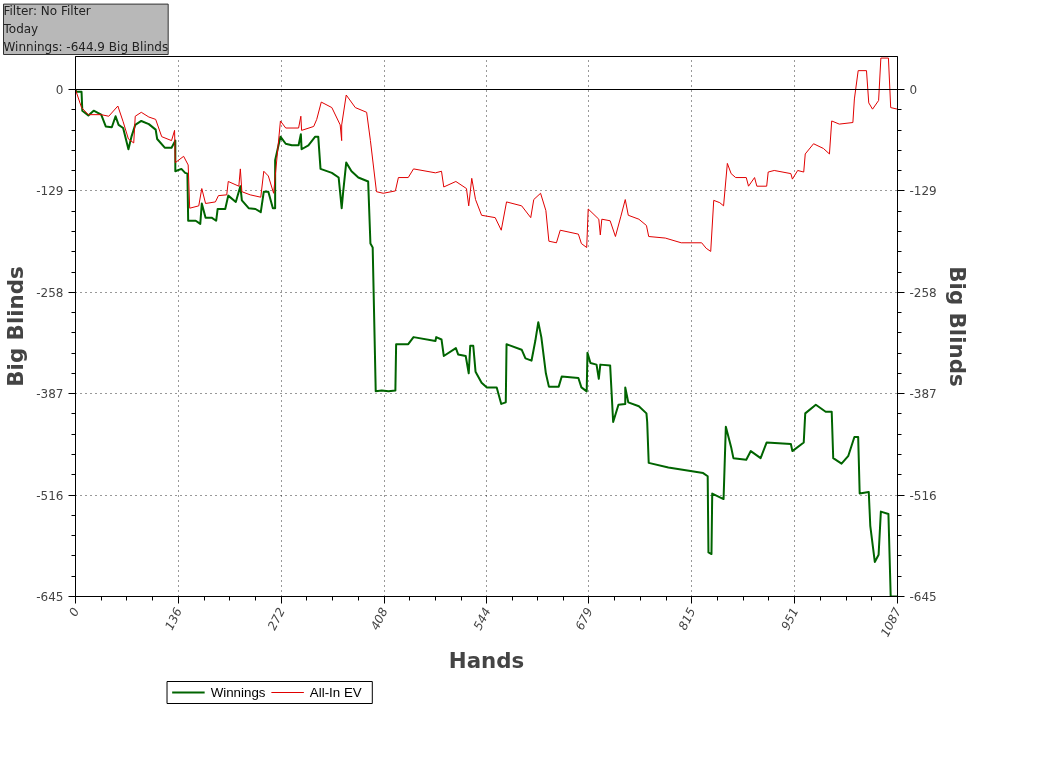  What do you see at coordinates (923, 292) in the screenshot?
I see `y2-tick-label: -258` at bounding box center [923, 292].